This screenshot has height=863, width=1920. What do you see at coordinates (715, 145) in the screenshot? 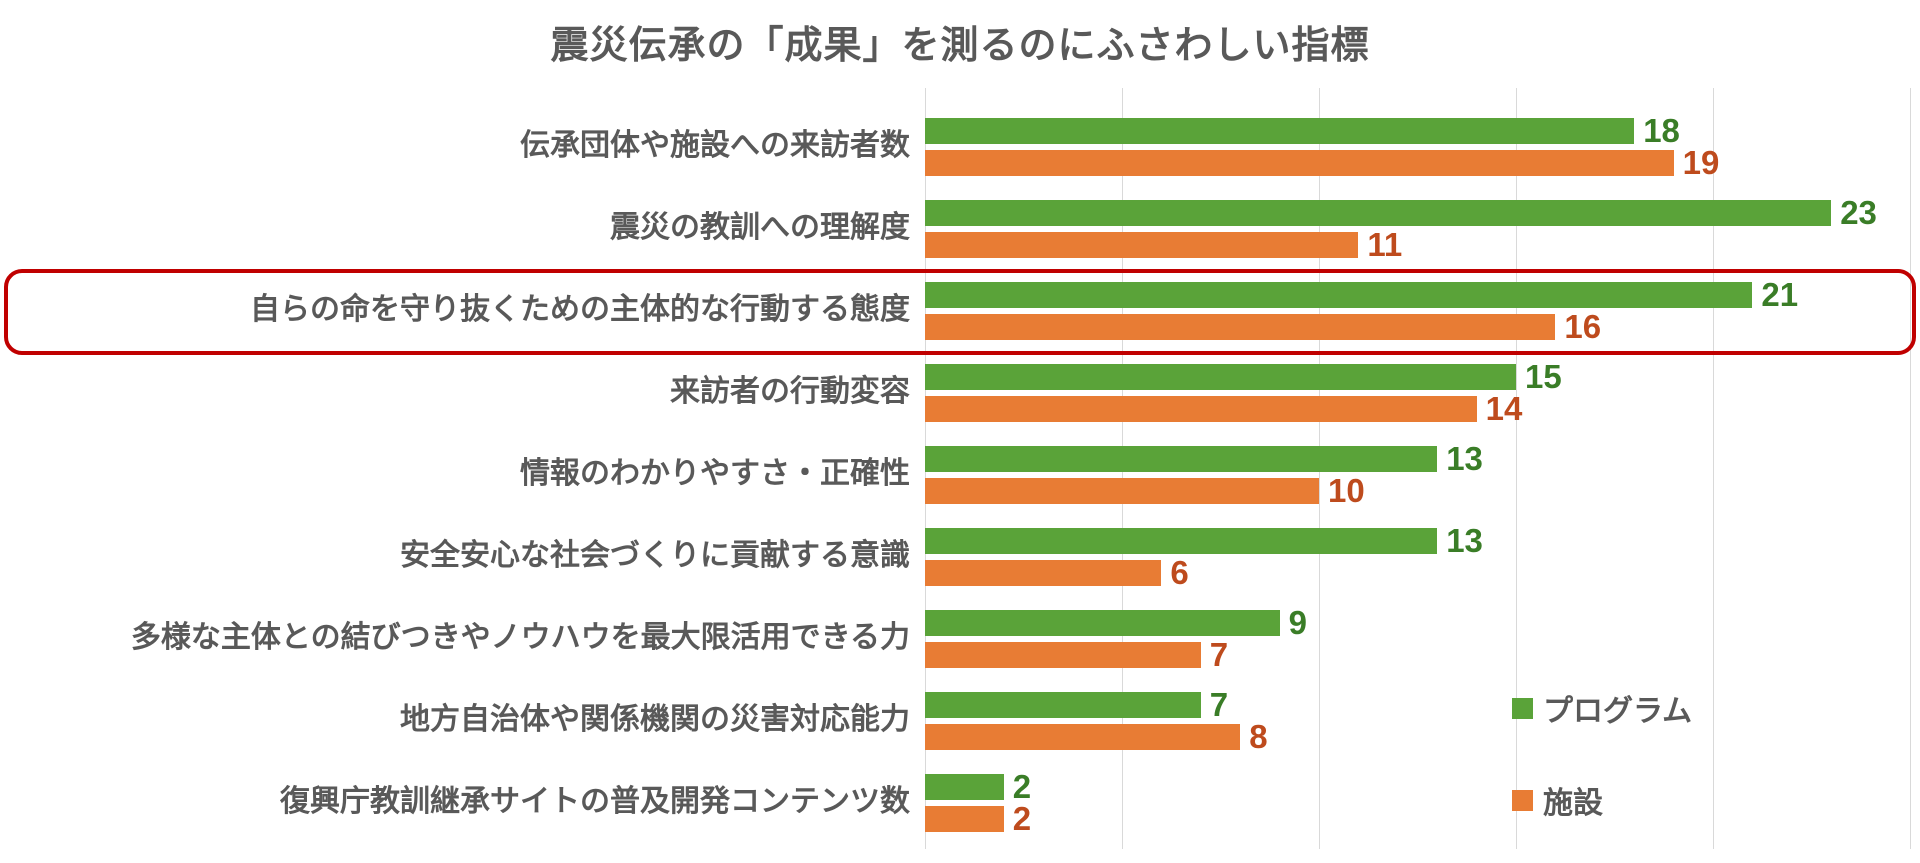
I see `category-label: 伝承団体や施設への来訪者数` at bounding box center [715, 145].